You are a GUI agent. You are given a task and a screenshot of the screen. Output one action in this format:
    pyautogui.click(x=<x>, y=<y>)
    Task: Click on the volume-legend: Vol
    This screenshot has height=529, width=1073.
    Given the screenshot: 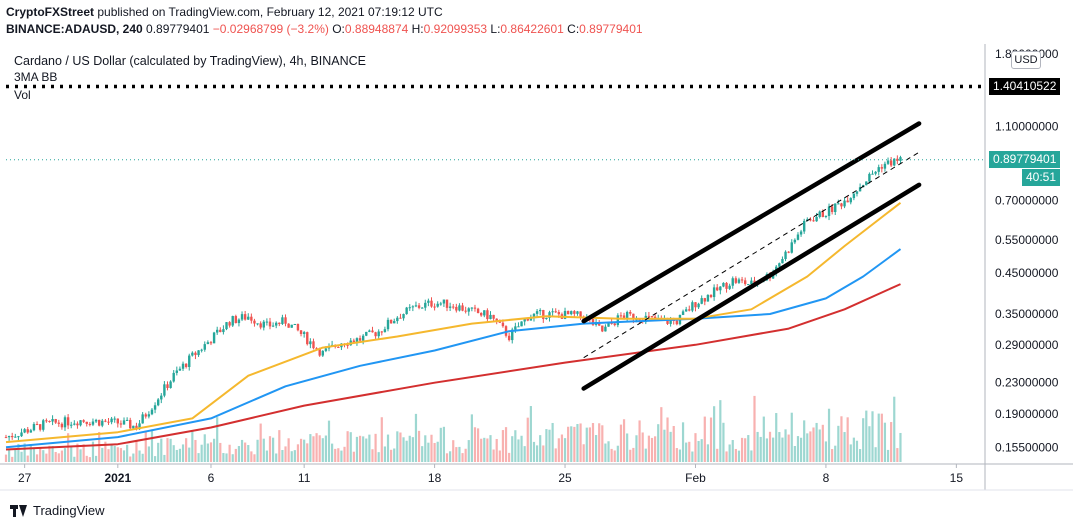 What is the action you would take?
    pyautogui.click(x=22, y=95)
    